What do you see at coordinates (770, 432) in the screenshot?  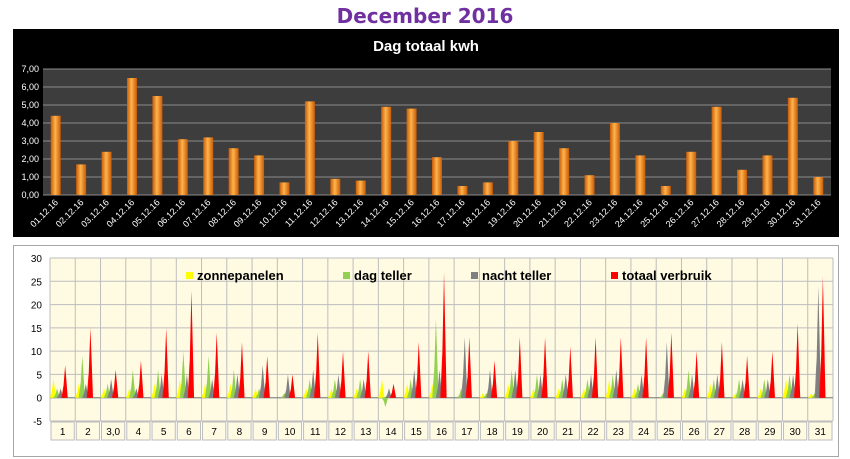 I see `x-tick-label: 29` at bounding box center [770, 432].